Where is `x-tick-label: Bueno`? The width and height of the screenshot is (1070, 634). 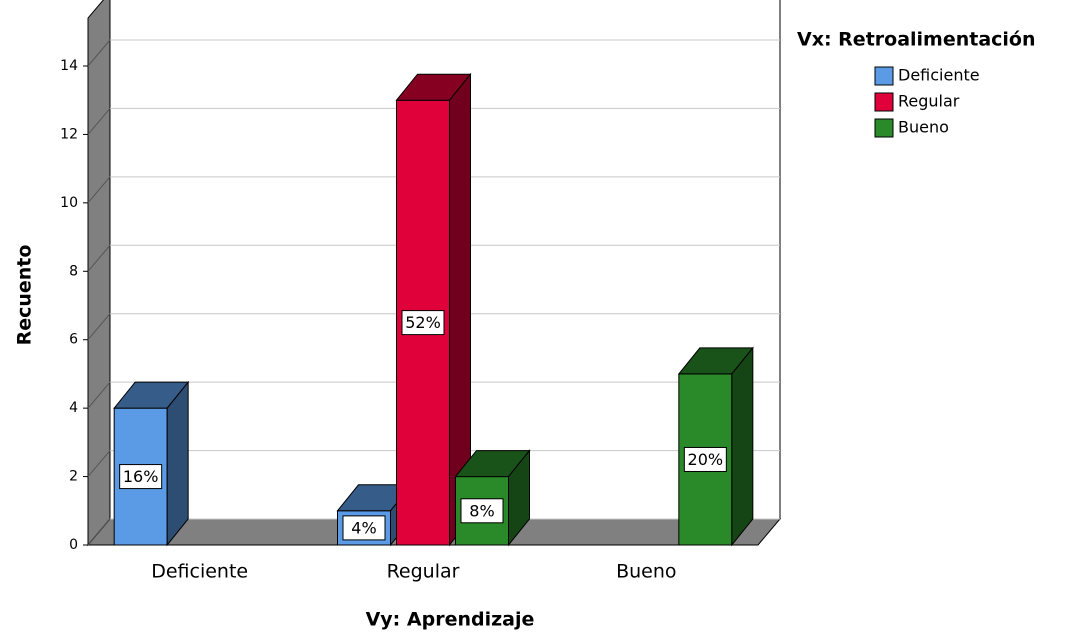
x-tick-label: Bueno is located at coordinates (646, 572).